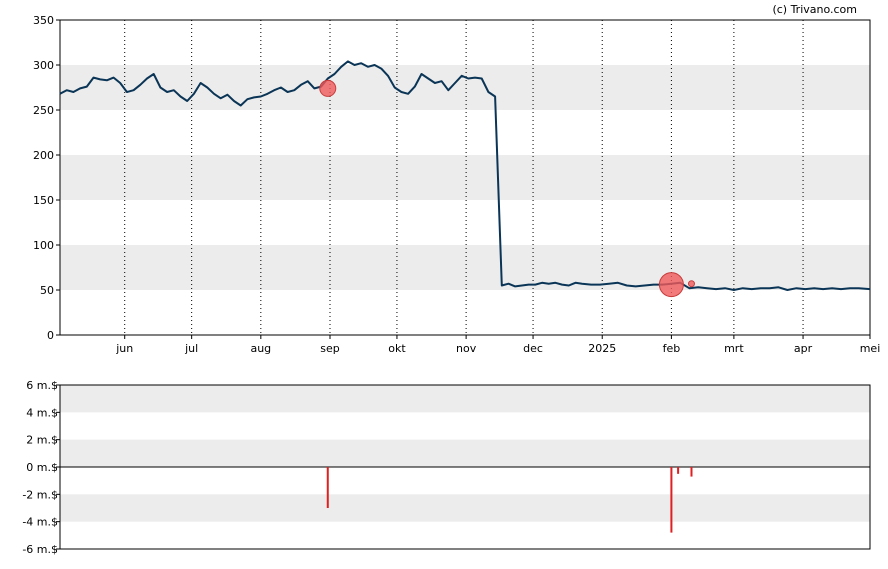  I want to click on x-tick-label: jun, so click(124, 348).